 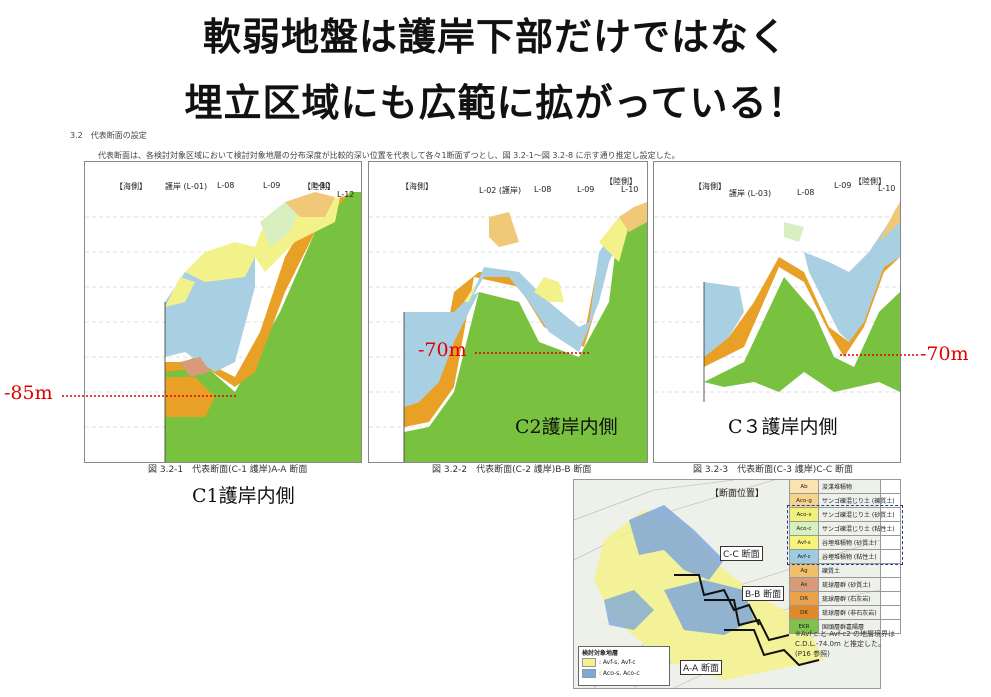 I want to click on legend-text: 琉球層群 (砂質土), so click(x=846, y=585).